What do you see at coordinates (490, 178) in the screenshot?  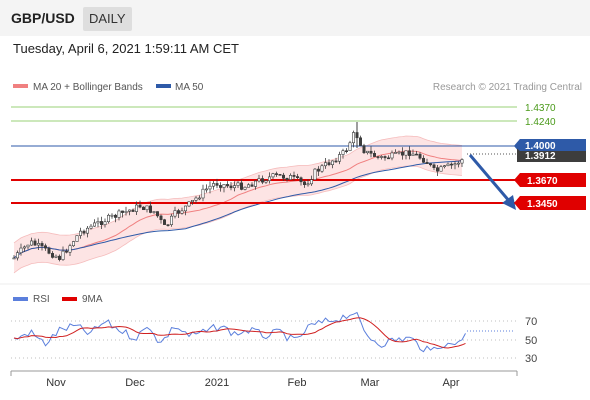 I see `forecast-arrow-shaft` at bounding box center [490, 178].